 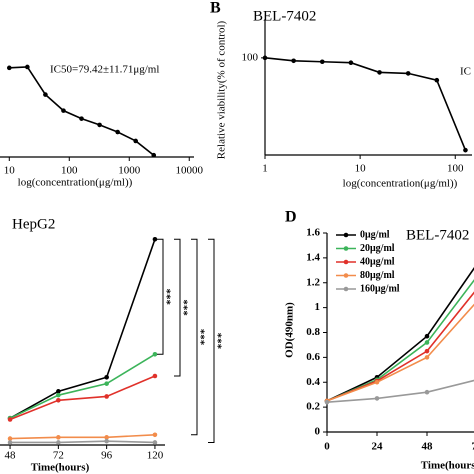 What do you see at coordinates (377, 248) in the screenshot?
I see `legend-label: 20μg/ml` at bounding box center [377, 248].